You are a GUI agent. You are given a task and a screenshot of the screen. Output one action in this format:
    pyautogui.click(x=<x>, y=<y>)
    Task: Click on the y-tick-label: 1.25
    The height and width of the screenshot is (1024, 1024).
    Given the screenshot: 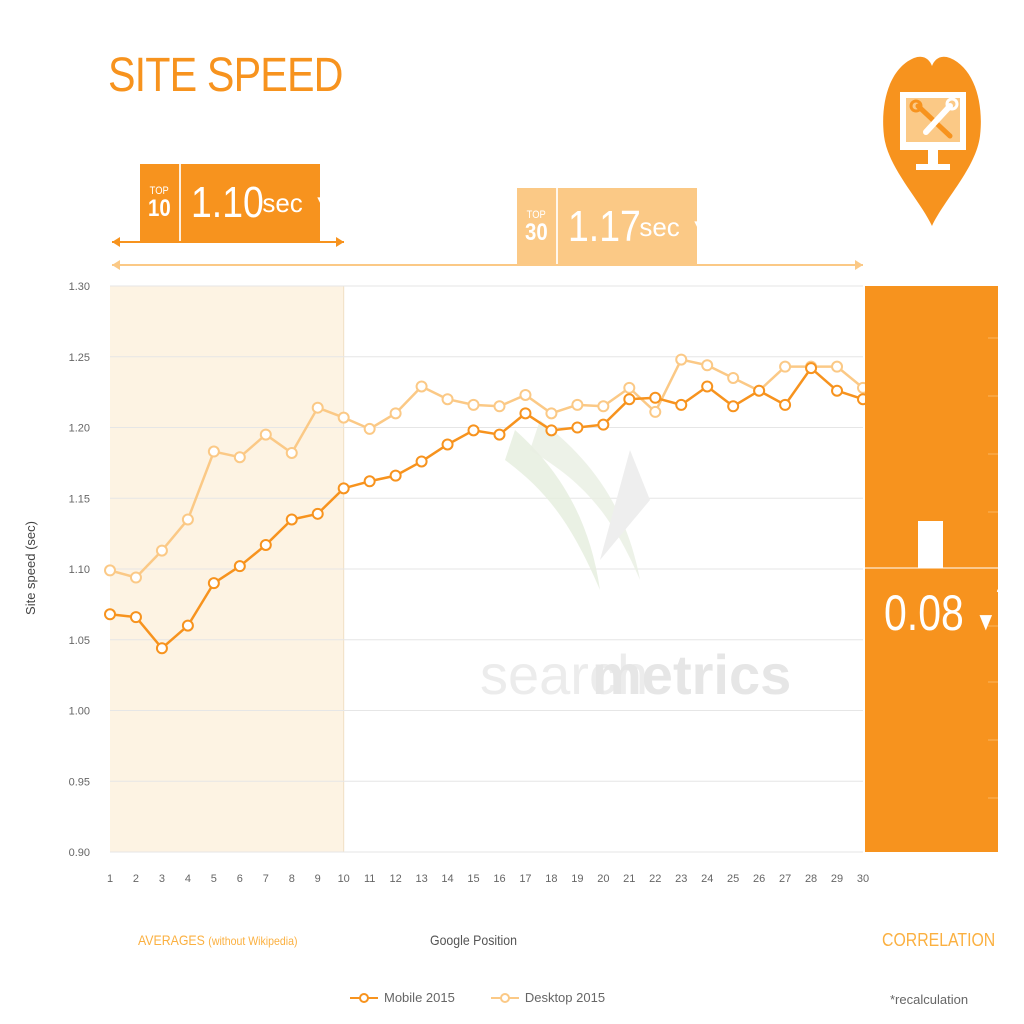 What is the action you would take?
    pyautogui.click(x=79, y=358)
    